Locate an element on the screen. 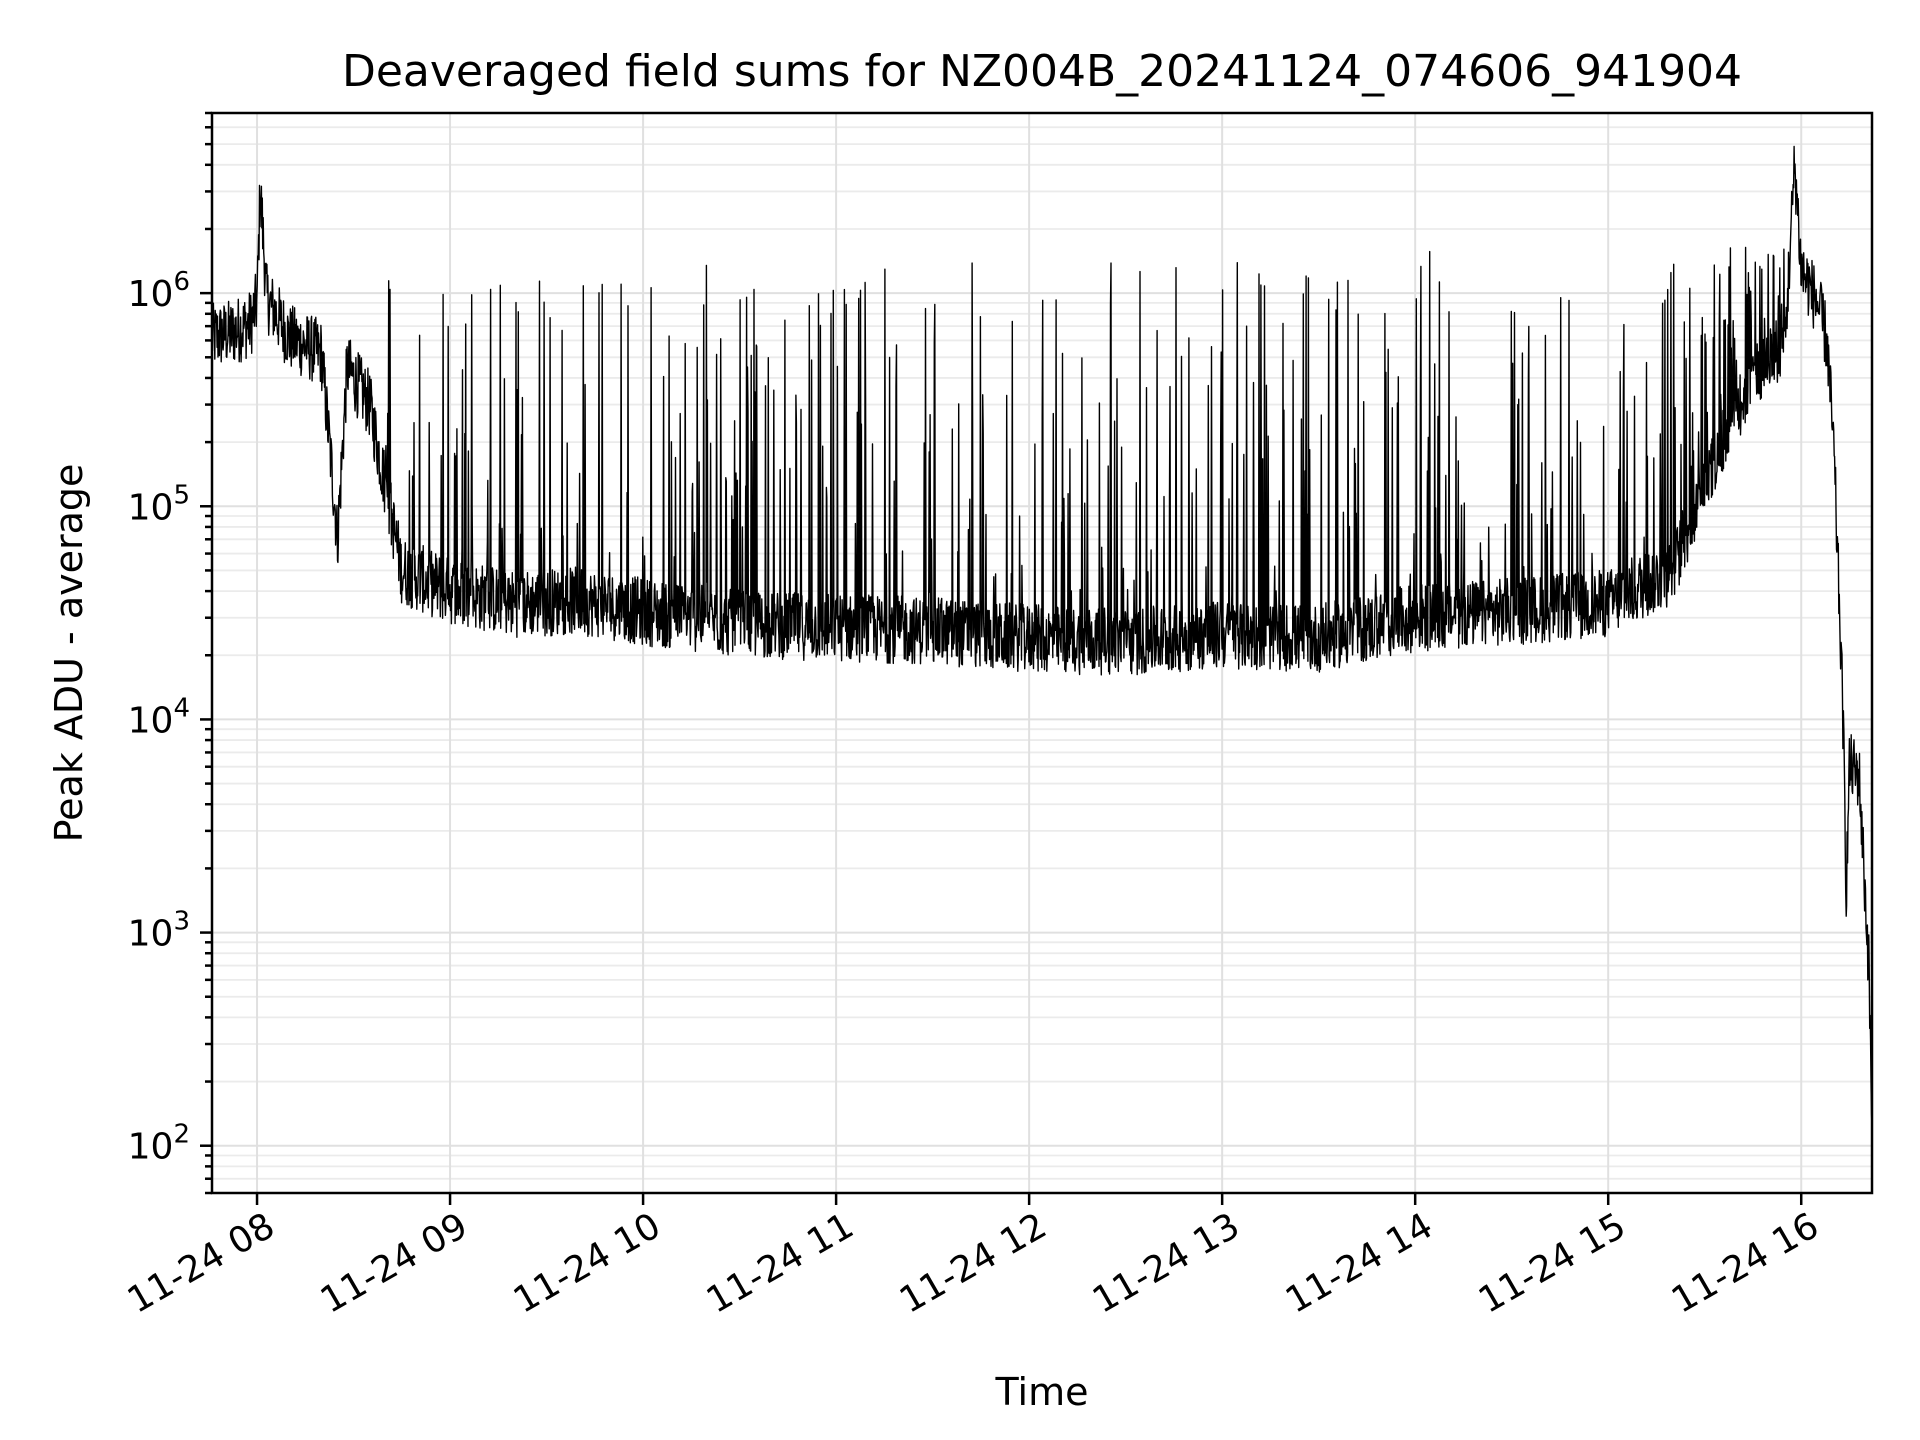 The width and height of the screenshot is (1920, 1440). y-tick-label: 10⁵ is located at coordinates (159, 504).